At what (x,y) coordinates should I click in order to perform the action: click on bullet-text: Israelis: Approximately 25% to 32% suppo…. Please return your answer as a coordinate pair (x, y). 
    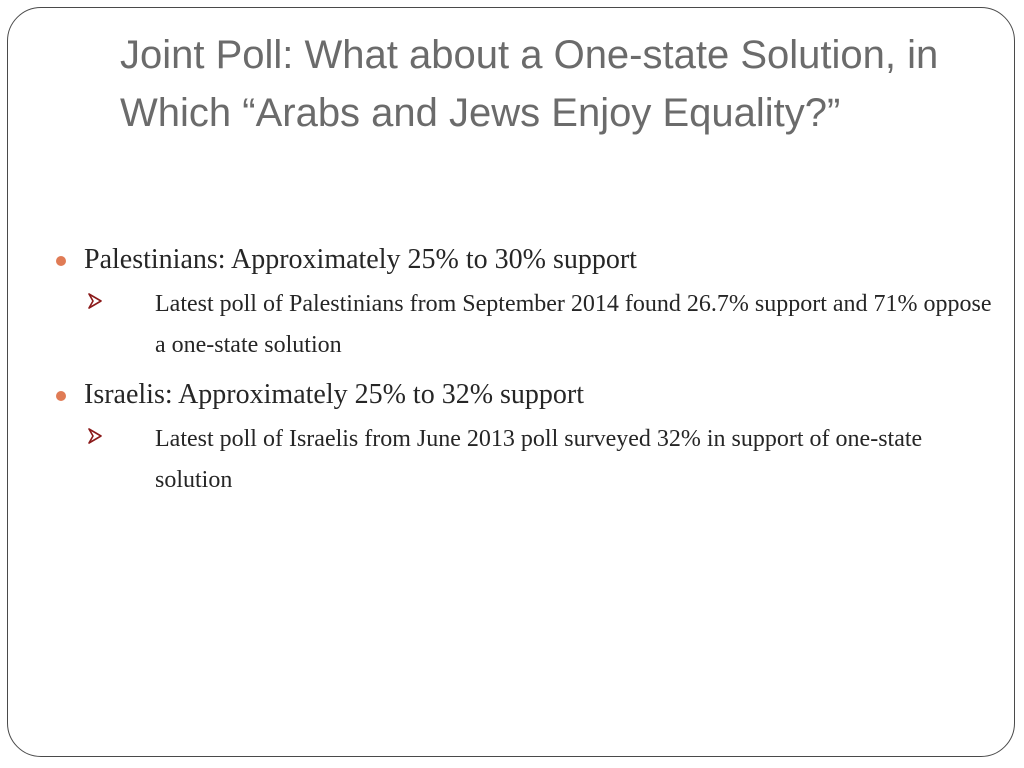
    Looking at the image, I should click on (334, 394).